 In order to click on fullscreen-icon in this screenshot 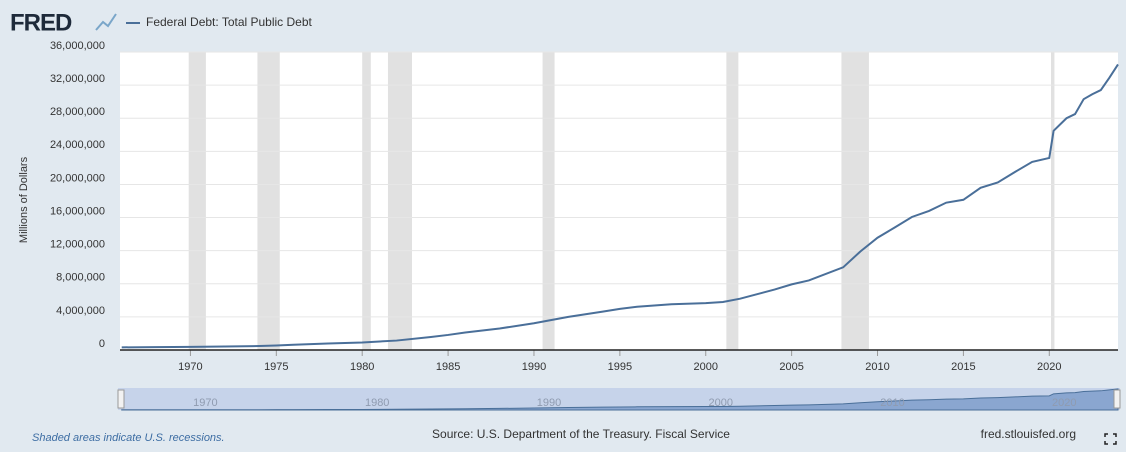, I will do `click(1110, 439)`.